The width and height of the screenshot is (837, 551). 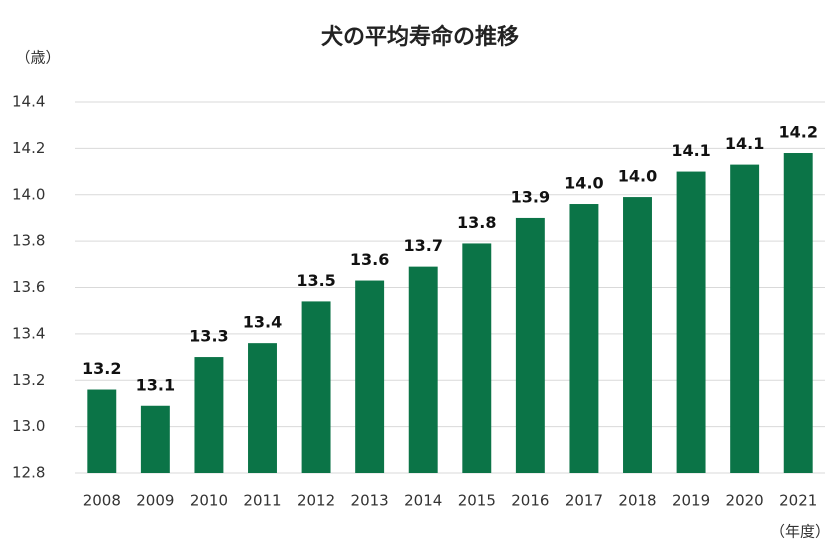 What do you see at coordinates (28, 333) in the screenshot?
I see `y-tick-label: 13.4` at bounding box center [28, 333].